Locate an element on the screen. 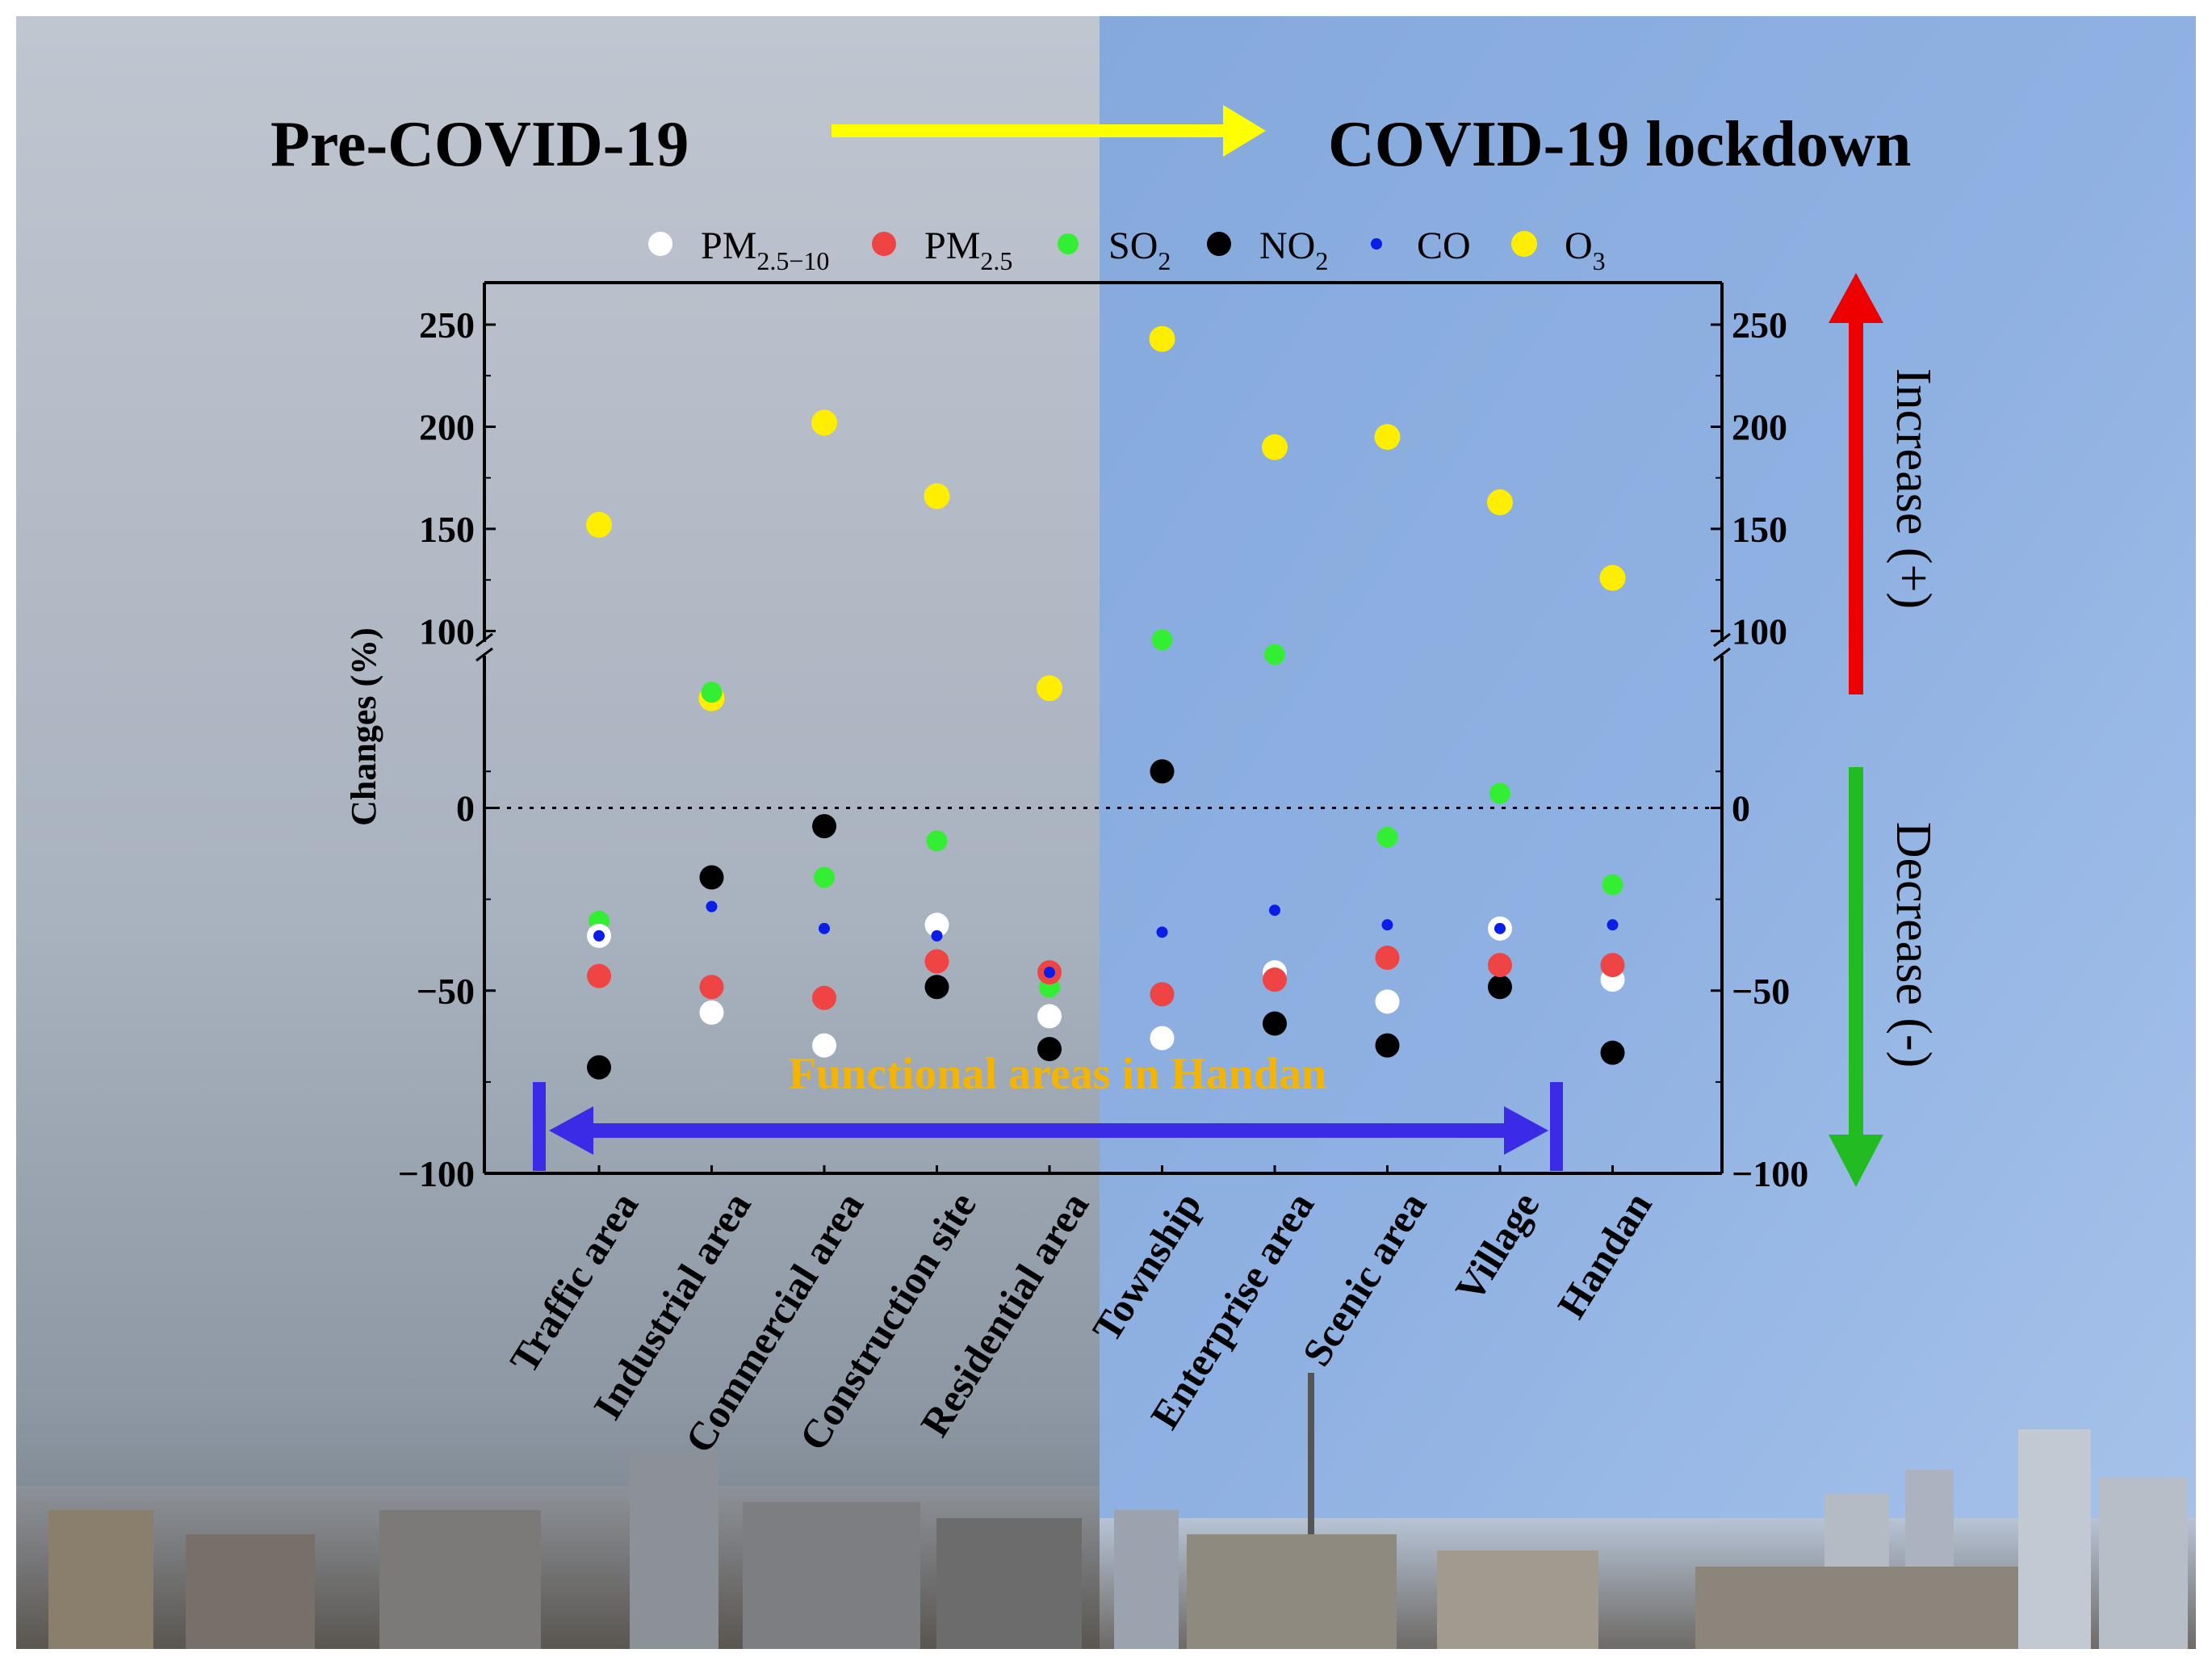 The width and height of the screenshot is (2212, 1674). y-axis-label: Changes (%) is located at coordinates (363, 726).